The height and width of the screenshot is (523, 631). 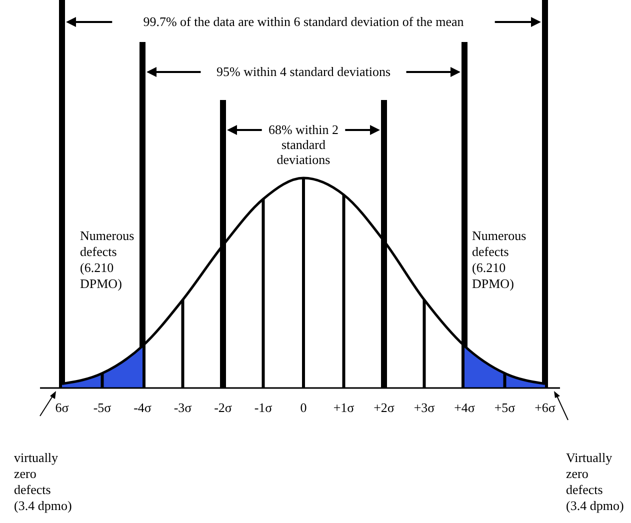 I want to click on x-tick-label: +3σ, so click(x=424, y=407).